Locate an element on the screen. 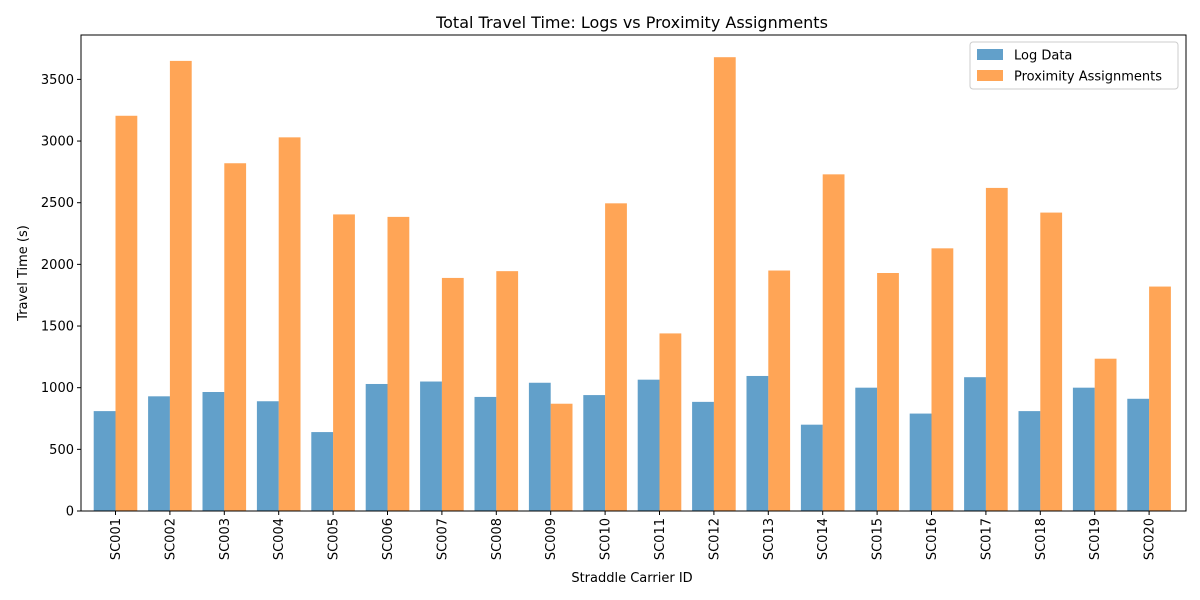 This screenshot has height=600, width=1200. legend-label-proximity-assignments: Proximity Assignments is located at coordinates (1088, 77).